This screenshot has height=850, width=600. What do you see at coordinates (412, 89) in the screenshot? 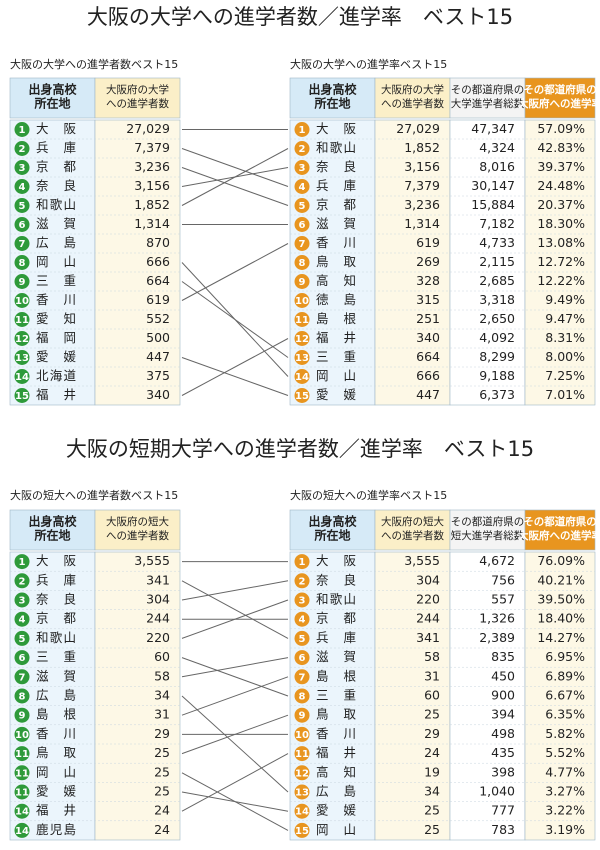
I see `header-text: 大阪府の大学` at bounding box center [412, 89].